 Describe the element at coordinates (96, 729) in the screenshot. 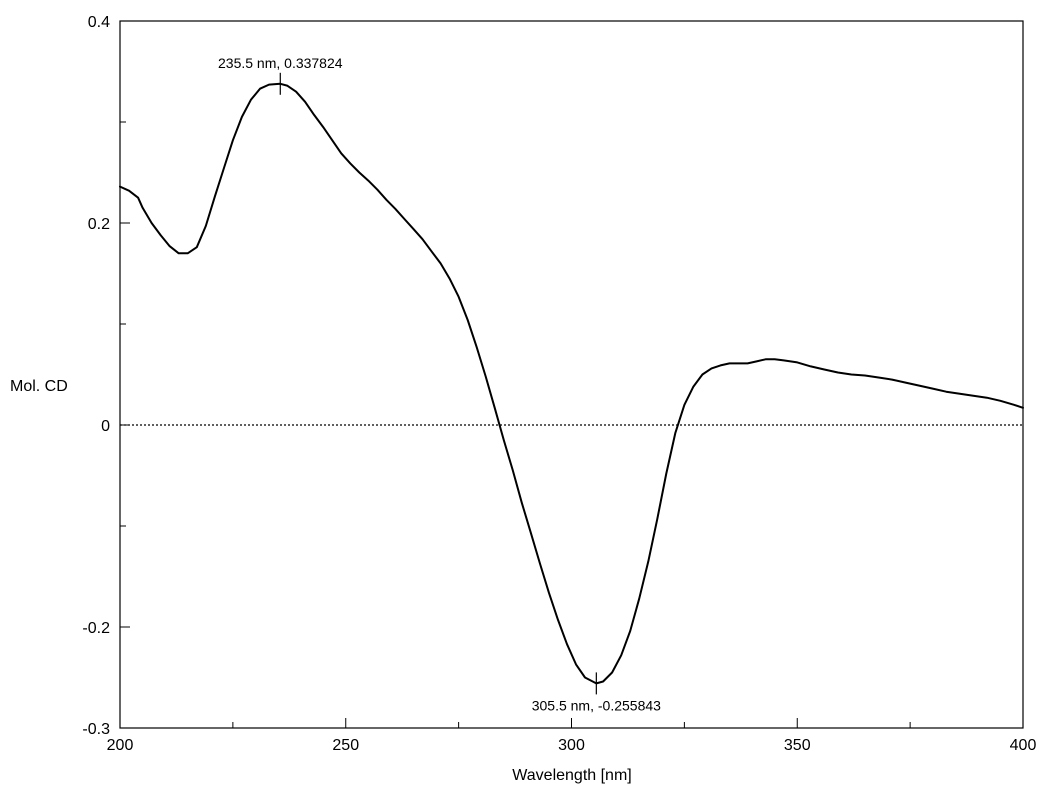

I see `y-tick-label: -0.3` at that location.